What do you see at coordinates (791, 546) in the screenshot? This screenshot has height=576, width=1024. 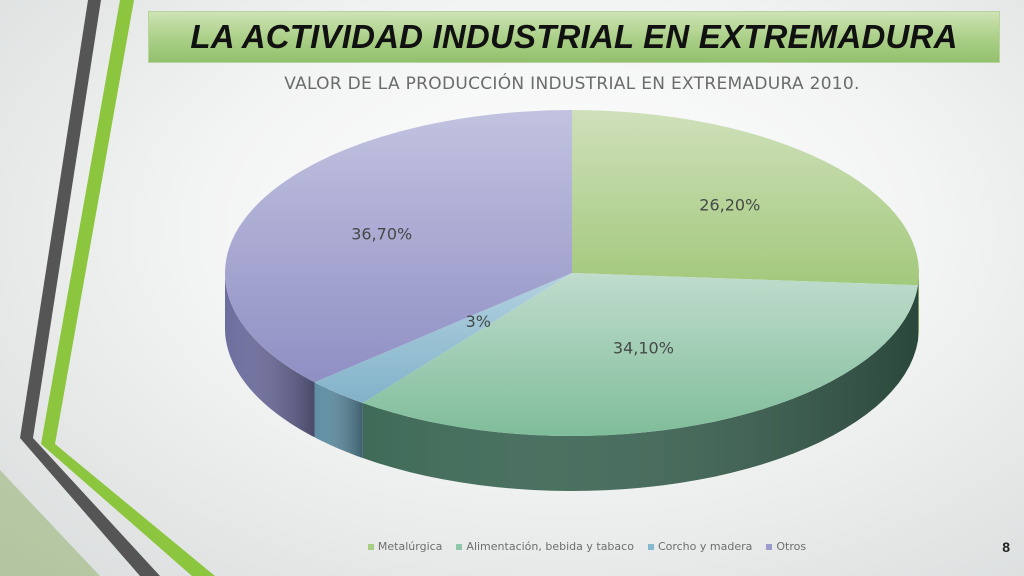 I see `legend-label-3: Otros` at bounding box center [791, 546].